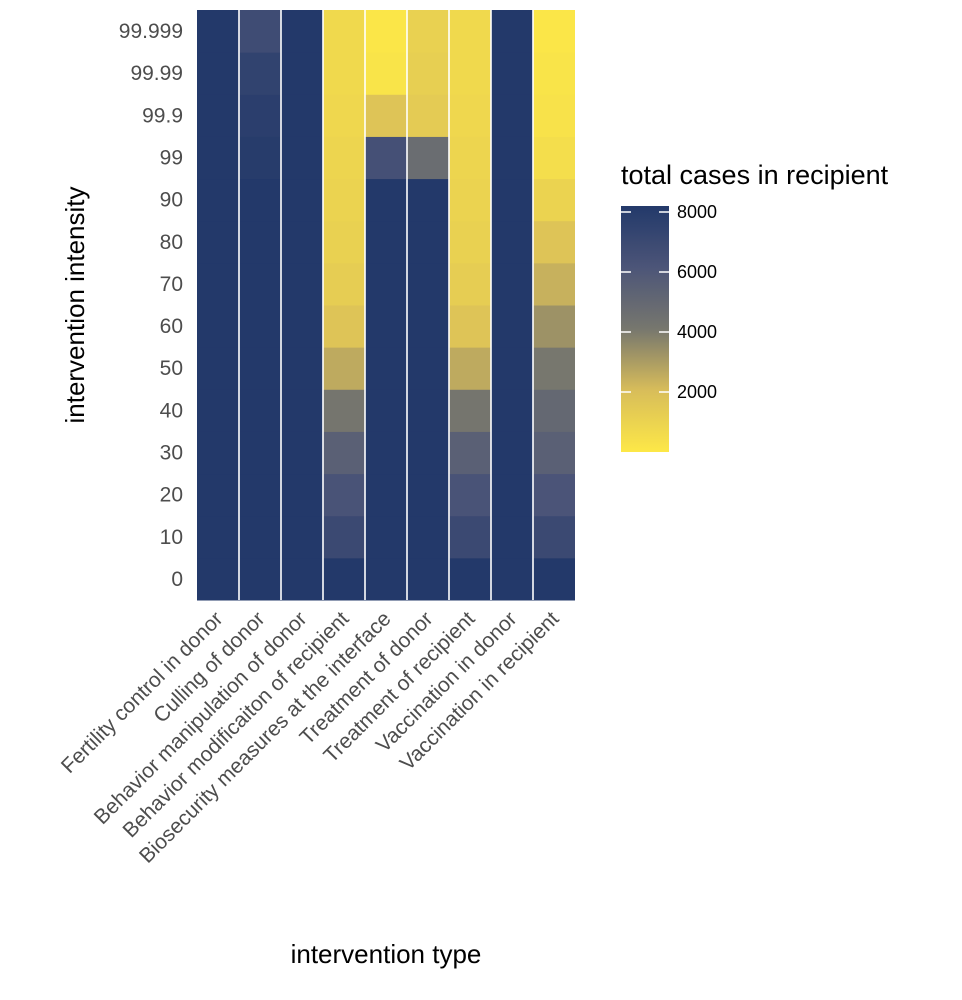 The image size is (962, 1000). I want to click on legend-ticks: 2000 4000 6000 8000, so click(669, 302).